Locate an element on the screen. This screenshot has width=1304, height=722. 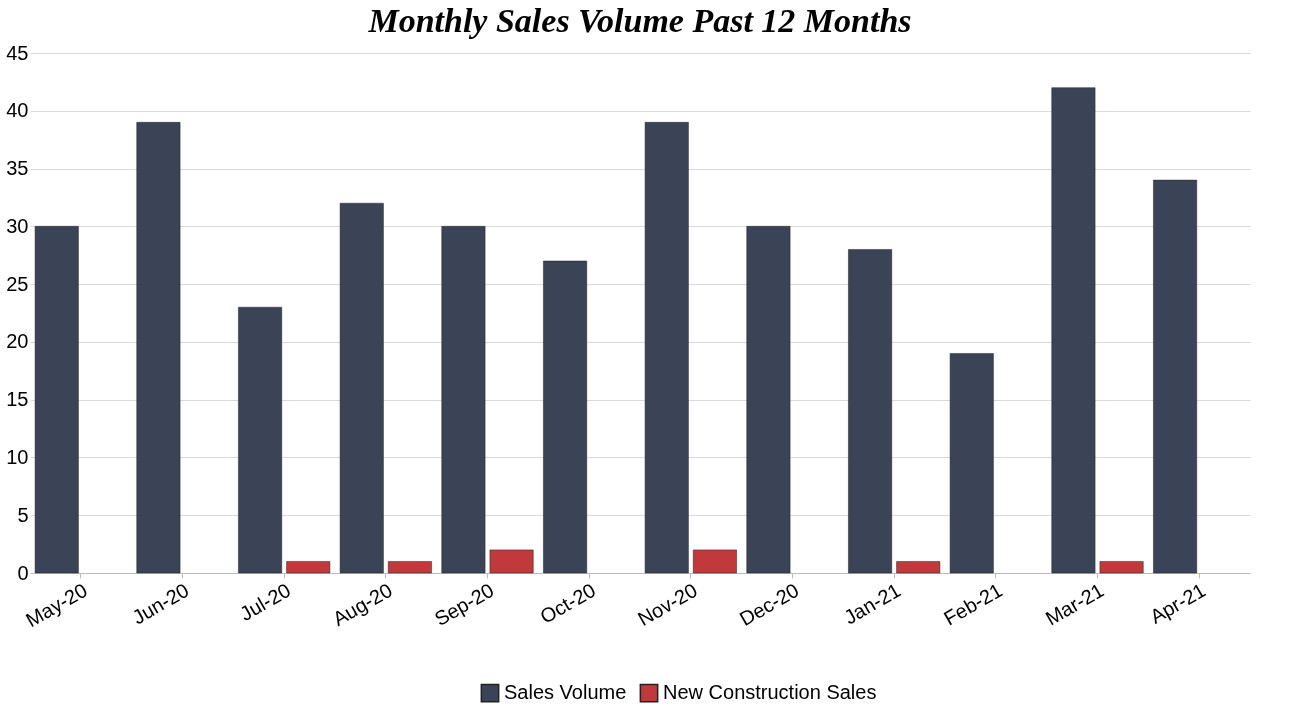
y-tick-label: 35 is located at coordinates (17, 168).